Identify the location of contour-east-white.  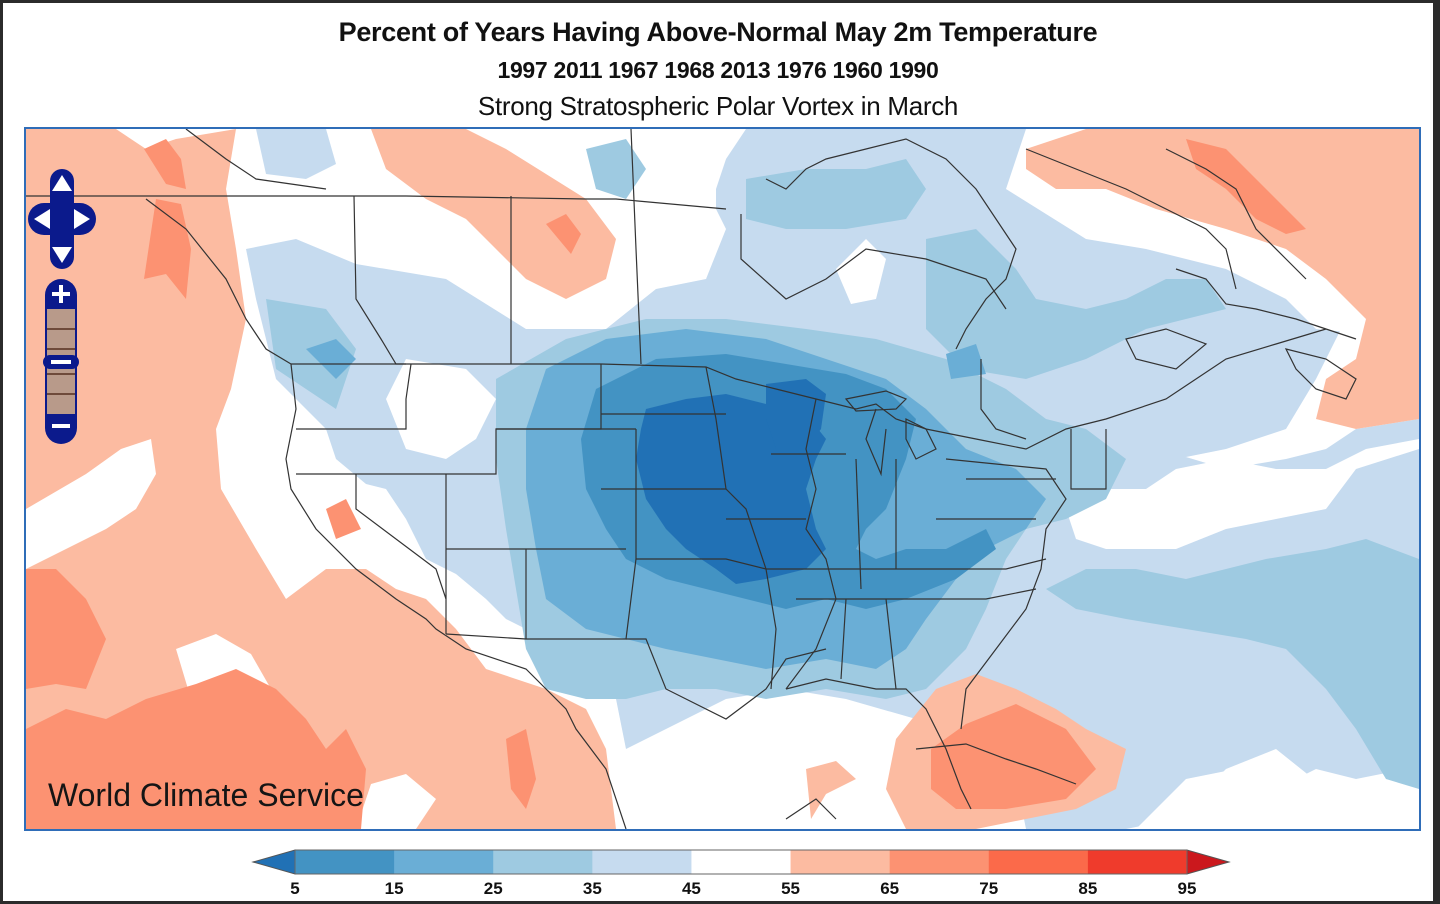
(1242, 494).